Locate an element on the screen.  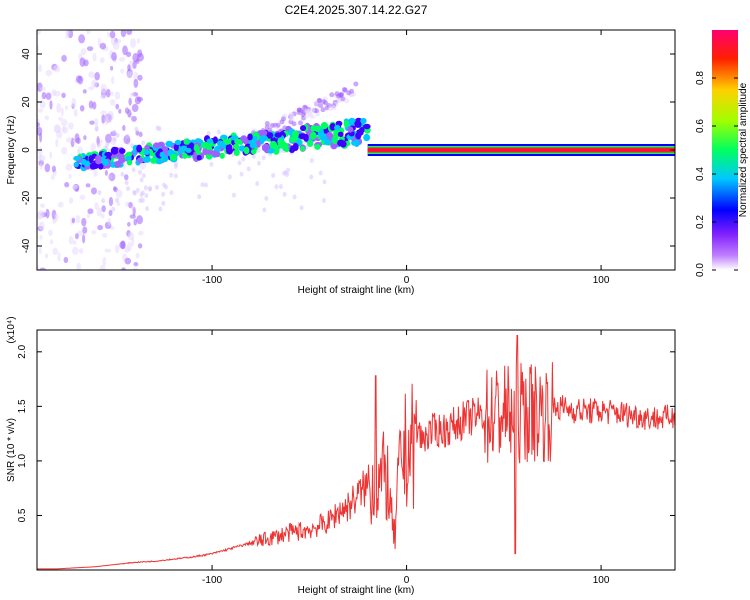
colorbar-tick-label: 0.8 is located at coordinates (700, 78).